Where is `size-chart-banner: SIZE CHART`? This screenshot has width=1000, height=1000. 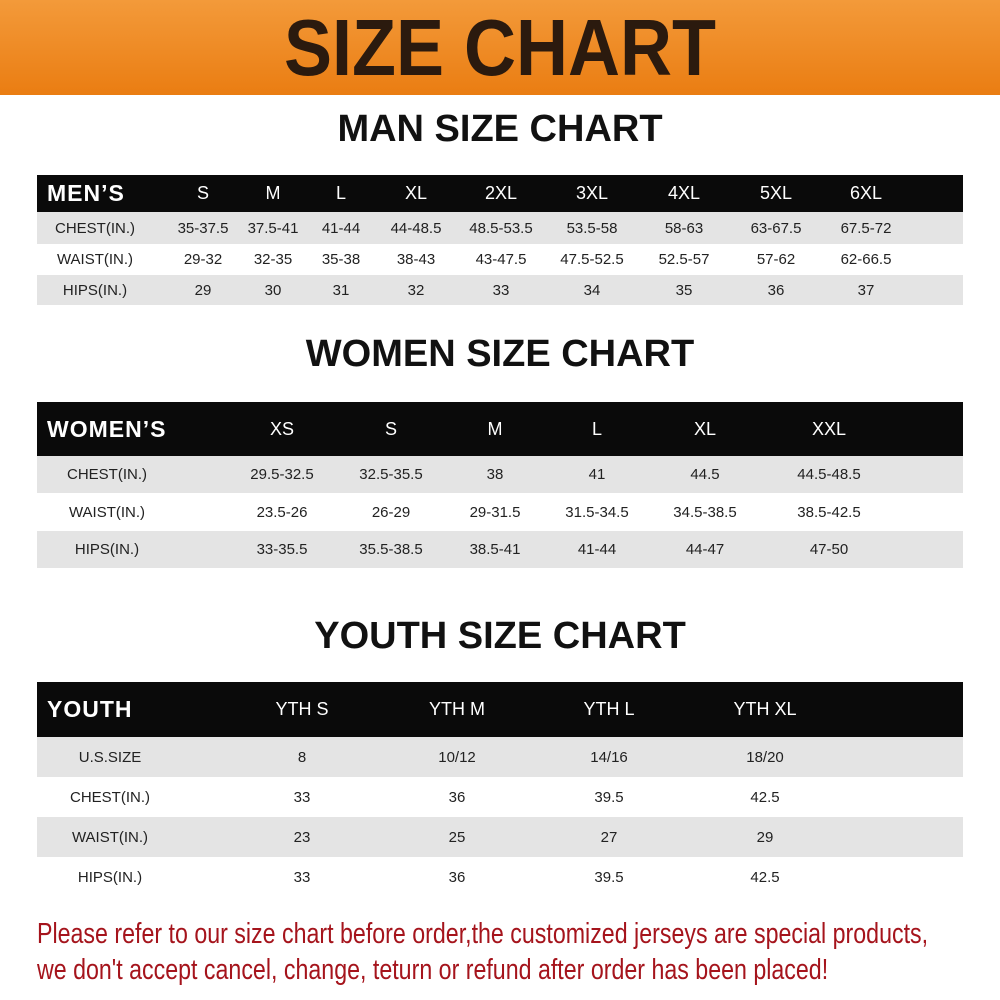
size-chart-banner: SIZE CHART is located at coordinates (500, 47).